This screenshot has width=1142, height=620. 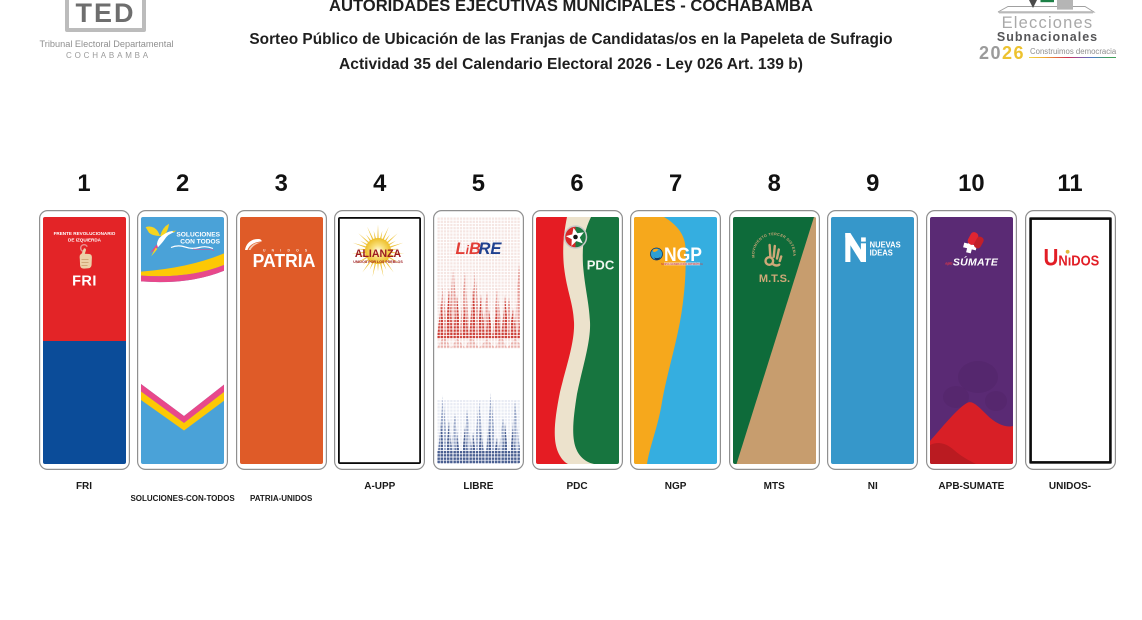 I want to click on svg-text: DE IZQUIERDA, so click(x=85, y=240).